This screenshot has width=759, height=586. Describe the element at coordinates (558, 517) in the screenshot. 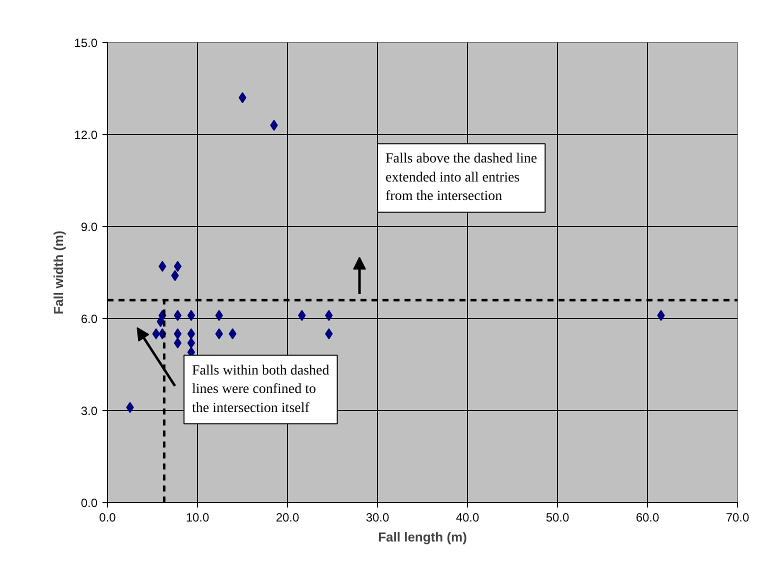

I see `x-tick-label: 50.0` at that location.